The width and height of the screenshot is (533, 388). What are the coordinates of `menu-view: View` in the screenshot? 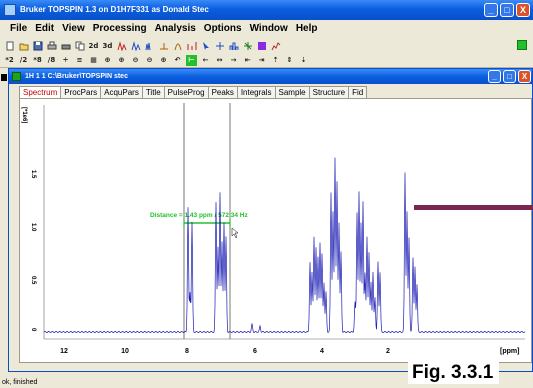 It's located at (73, 28).